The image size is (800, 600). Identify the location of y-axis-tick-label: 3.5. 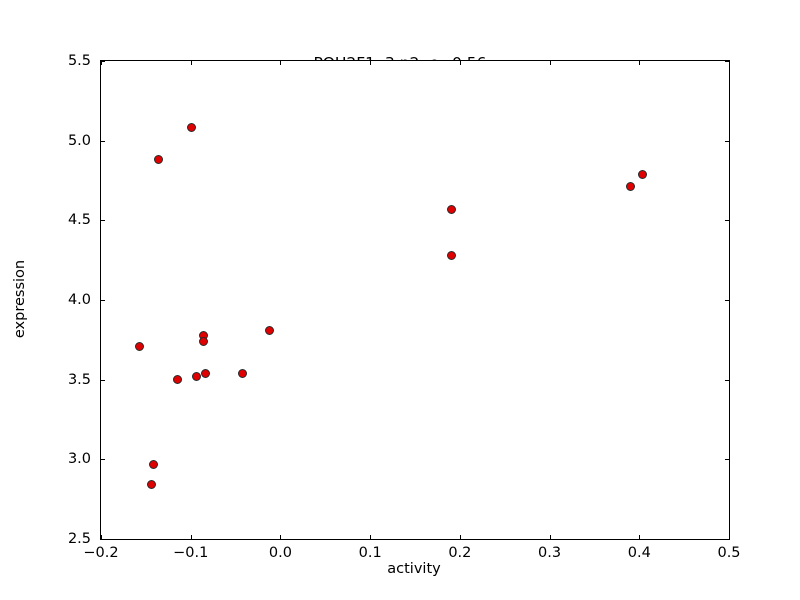
(79, 379).